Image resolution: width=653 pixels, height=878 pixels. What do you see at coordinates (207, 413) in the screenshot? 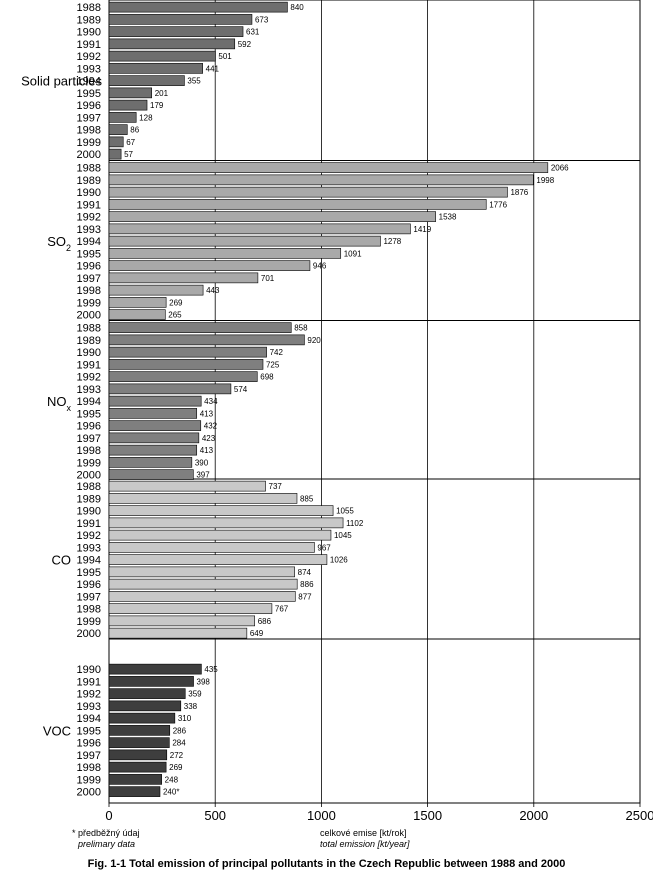
I see `data-label: 413` at bounding box center [207, 413].